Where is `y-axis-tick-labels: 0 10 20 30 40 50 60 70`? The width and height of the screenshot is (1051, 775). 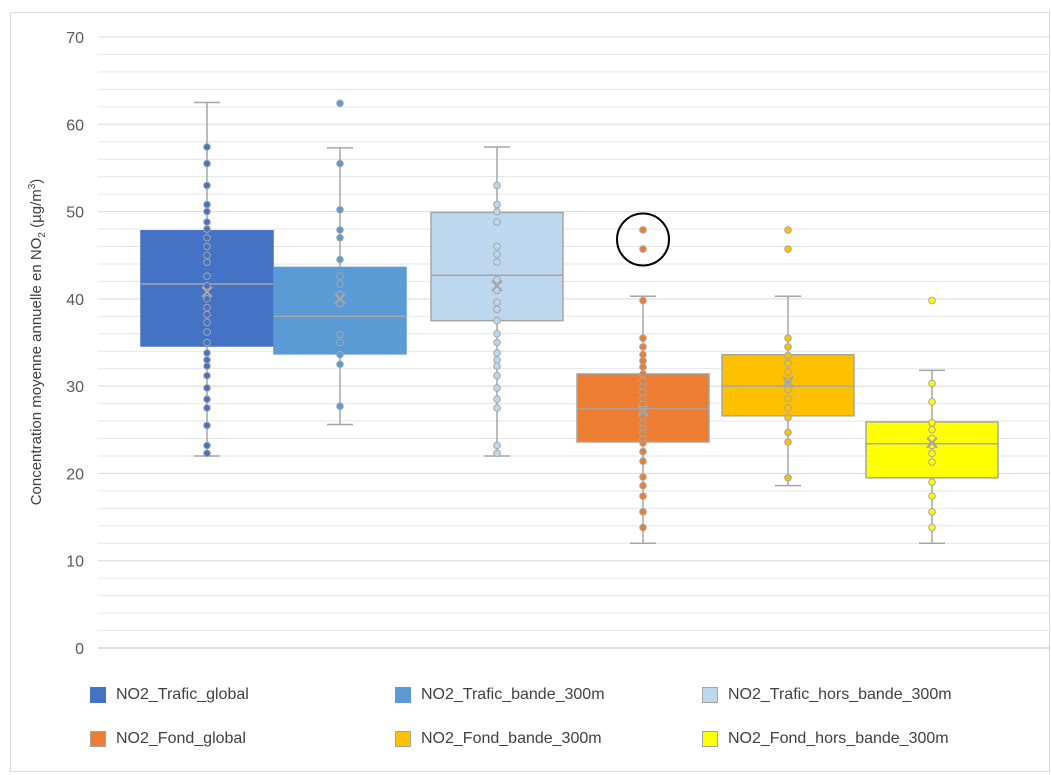 y-axis-tick-labels: 0 10 20 30 40 50 60 70 is located at coordinates (75, 344).